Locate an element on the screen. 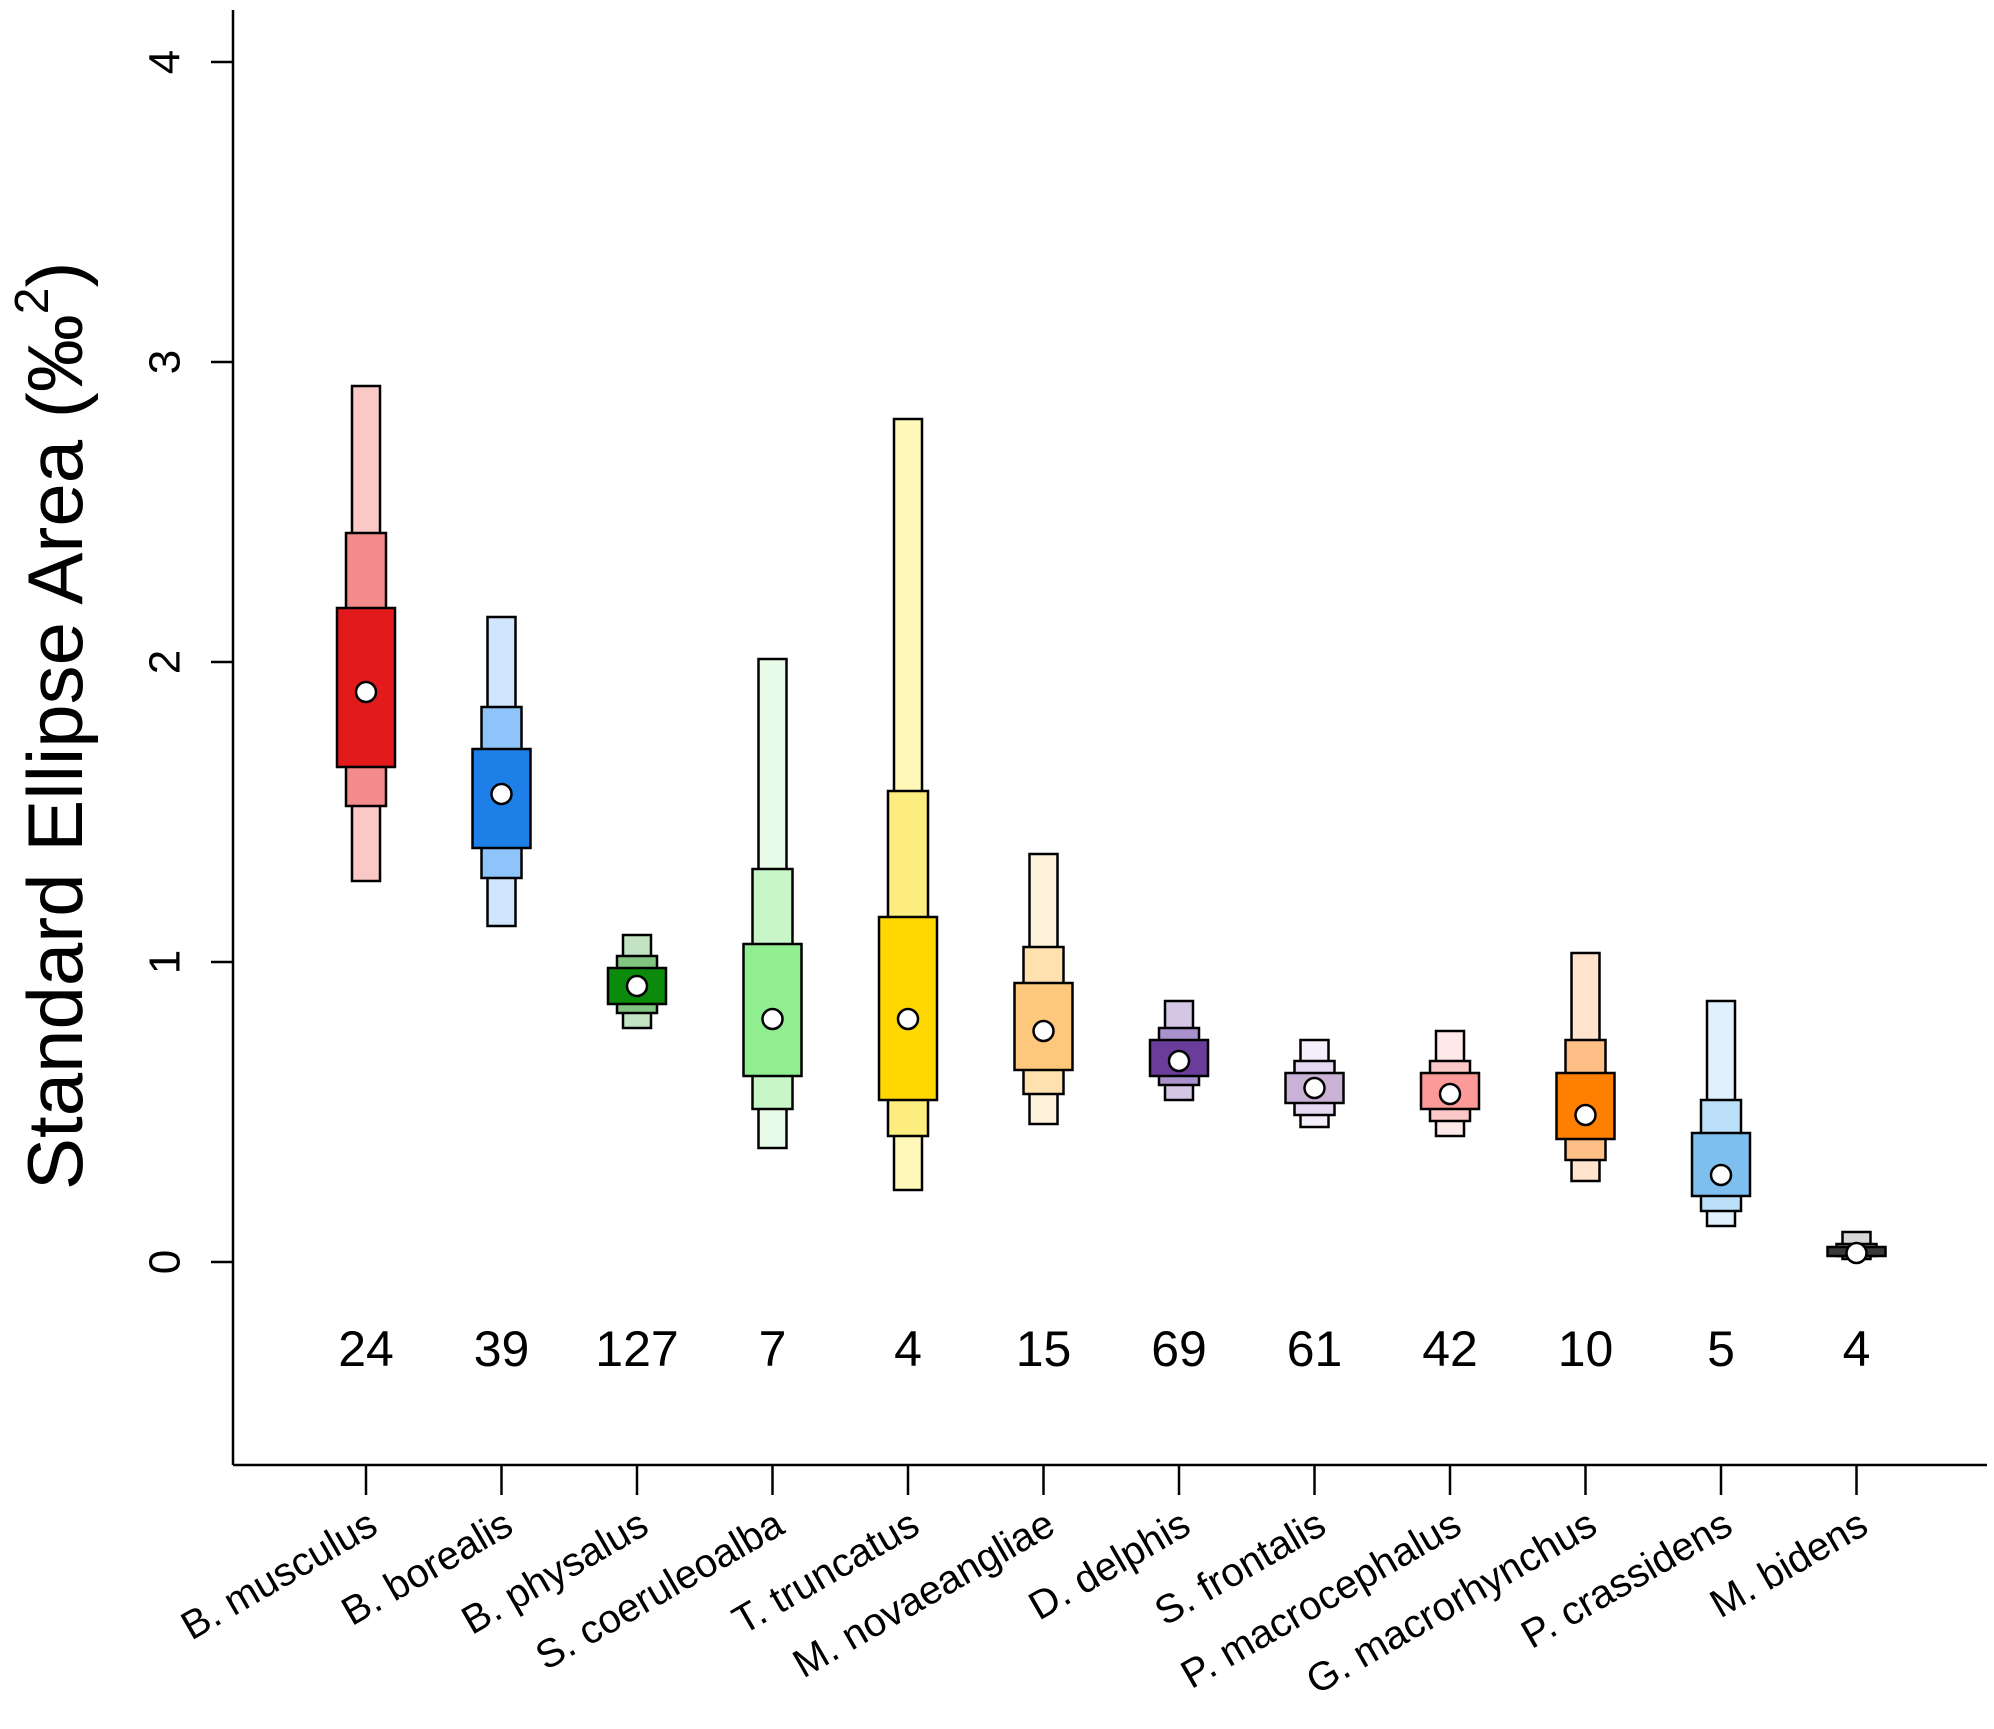 This screenshot has width=1994, height=1729. species-label: M. bidens is located at coordinates (1789, 1564).